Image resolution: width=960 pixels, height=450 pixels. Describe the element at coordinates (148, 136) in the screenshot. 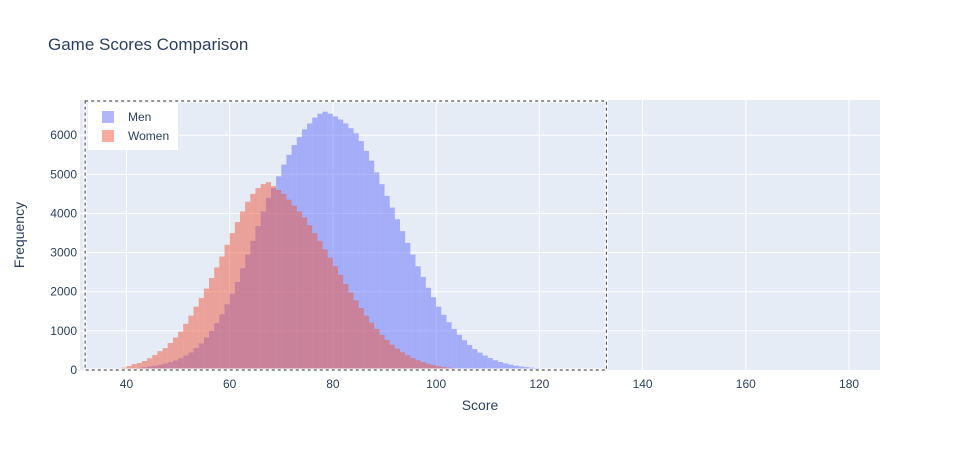

I see `legend-label-women: Women` at that location.